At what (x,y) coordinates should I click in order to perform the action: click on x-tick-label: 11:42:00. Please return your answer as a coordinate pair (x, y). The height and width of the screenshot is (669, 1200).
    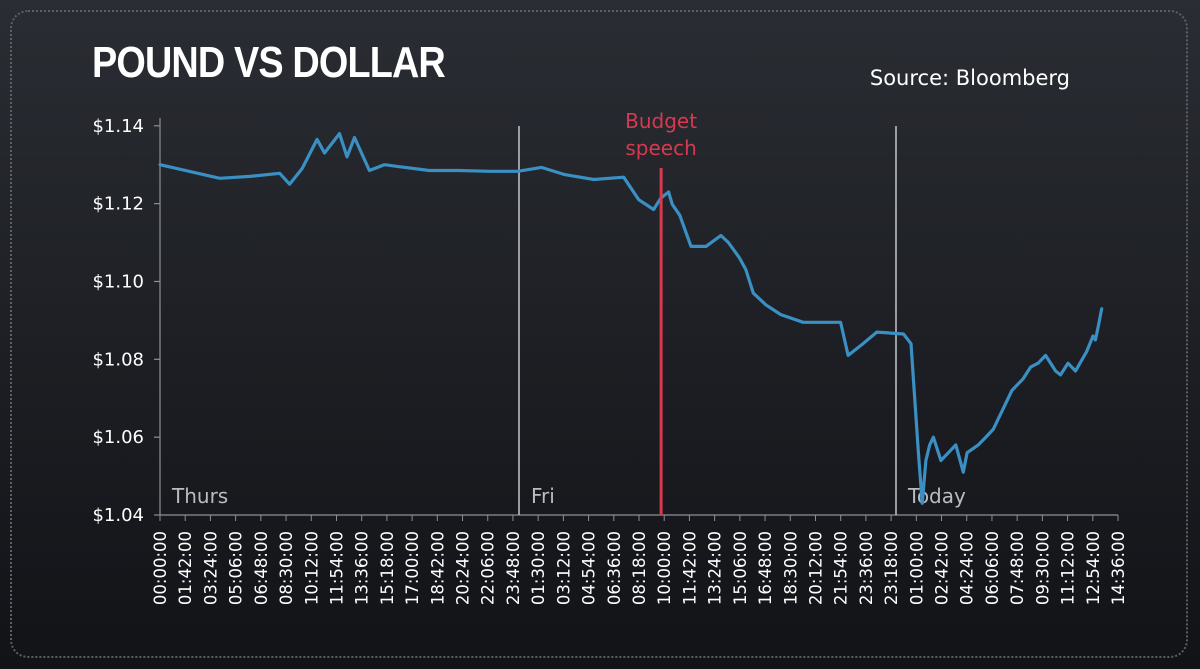
    Looking at the image, I should click on (689, 568).